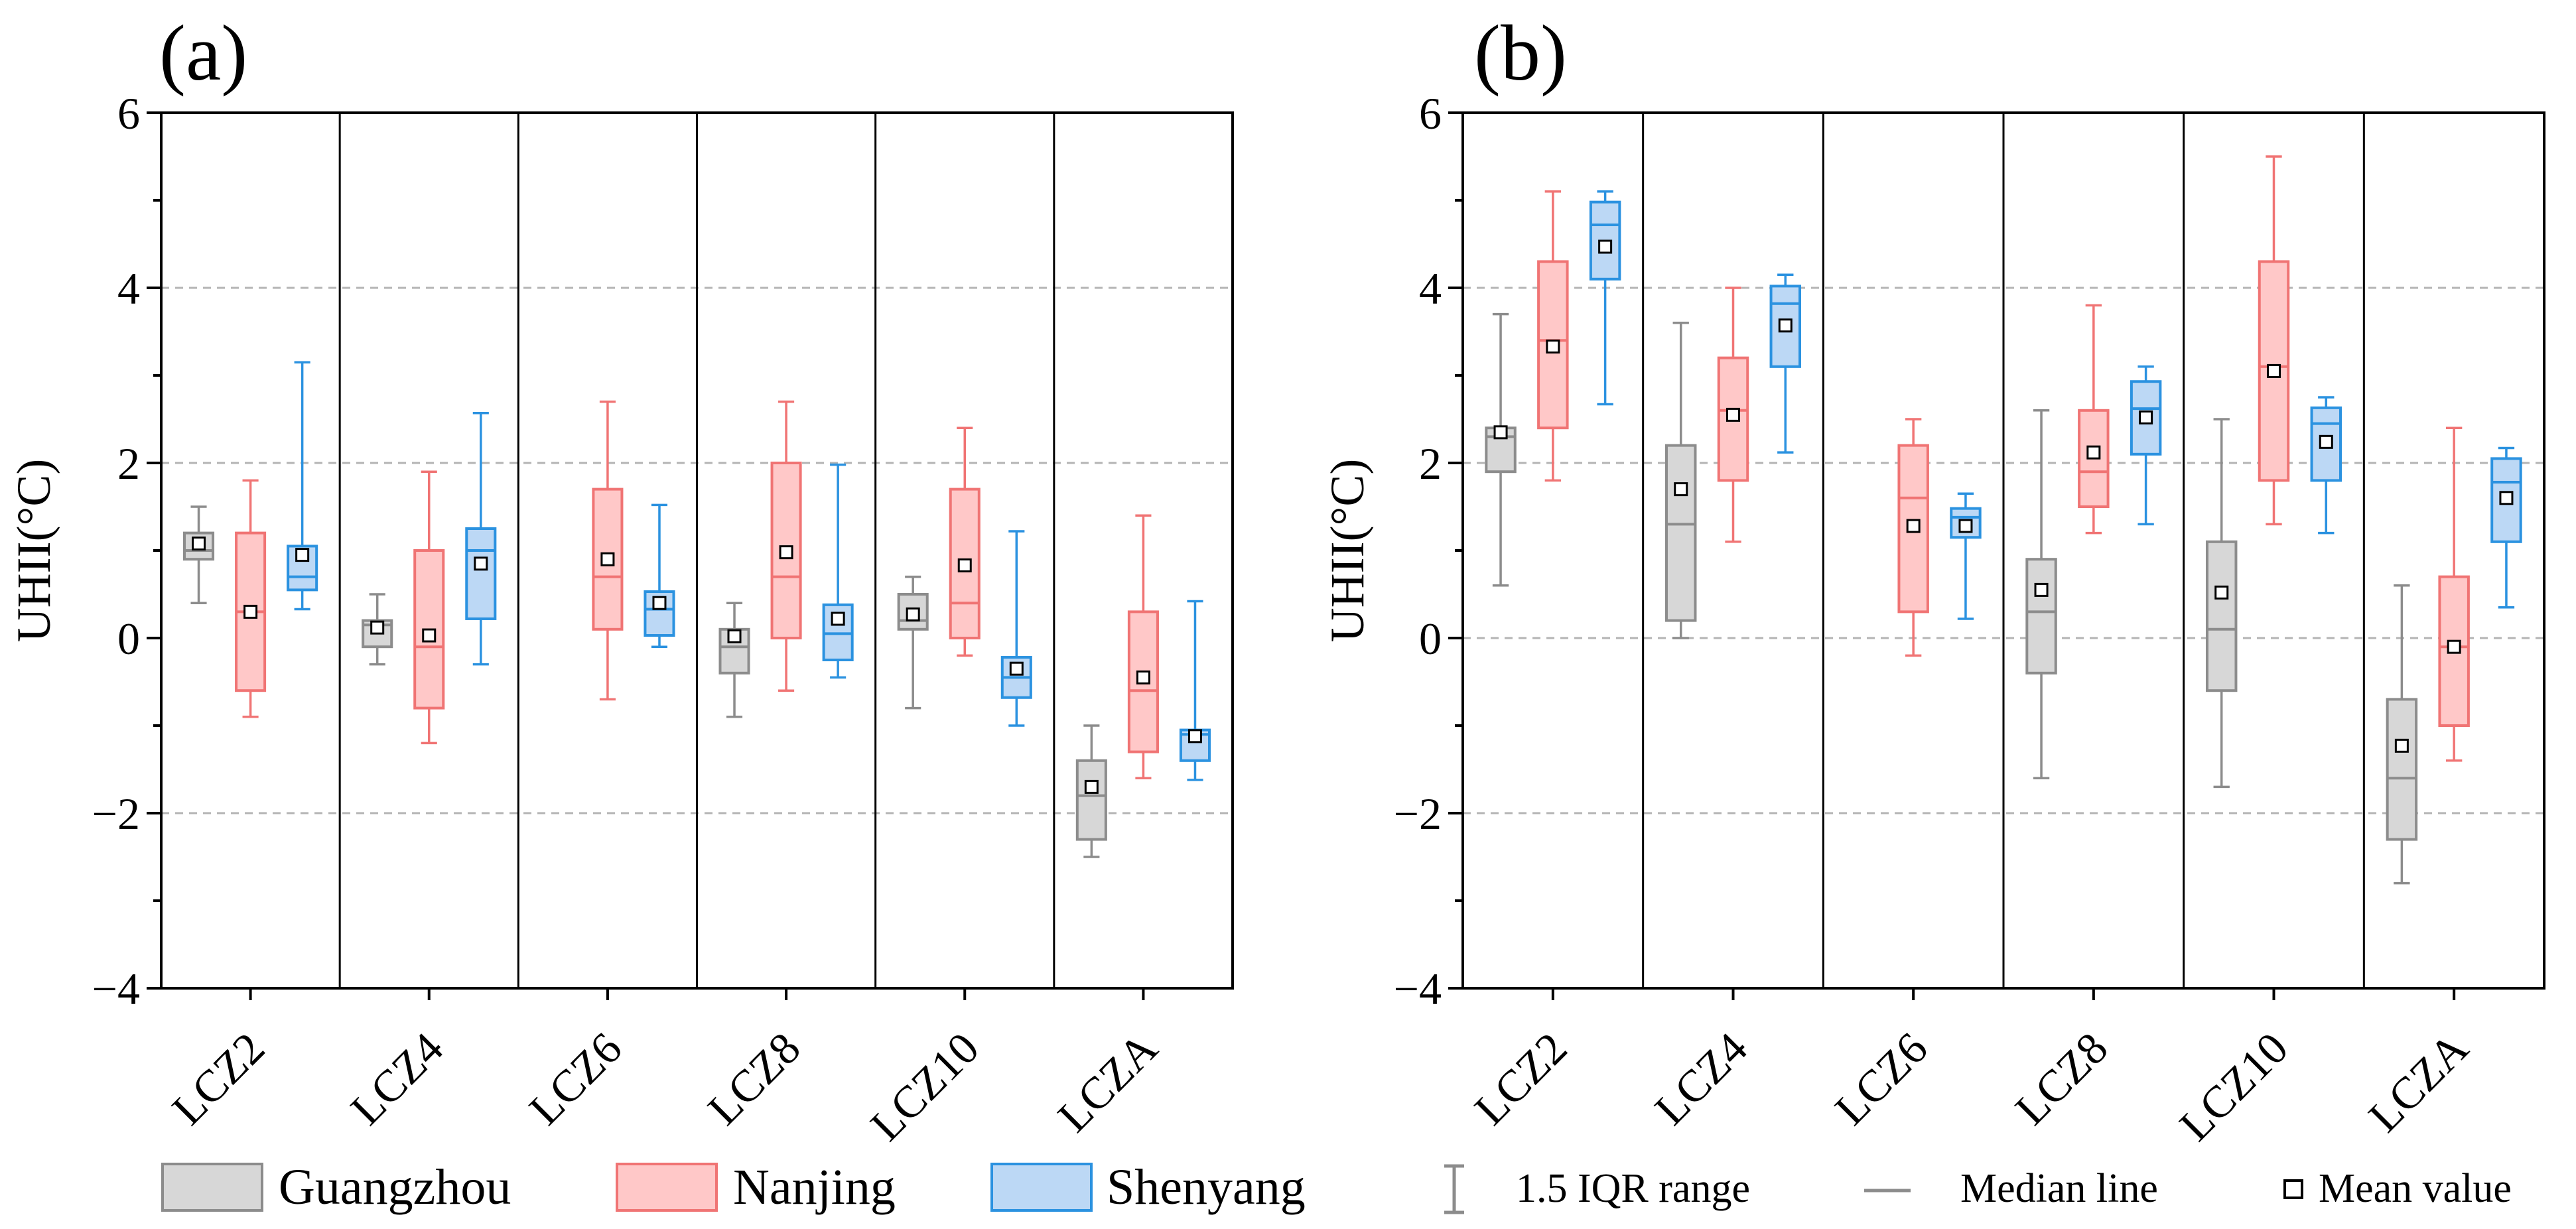  I want to click on legend-label-nanjing: Nanjing, so click(814, 1187).